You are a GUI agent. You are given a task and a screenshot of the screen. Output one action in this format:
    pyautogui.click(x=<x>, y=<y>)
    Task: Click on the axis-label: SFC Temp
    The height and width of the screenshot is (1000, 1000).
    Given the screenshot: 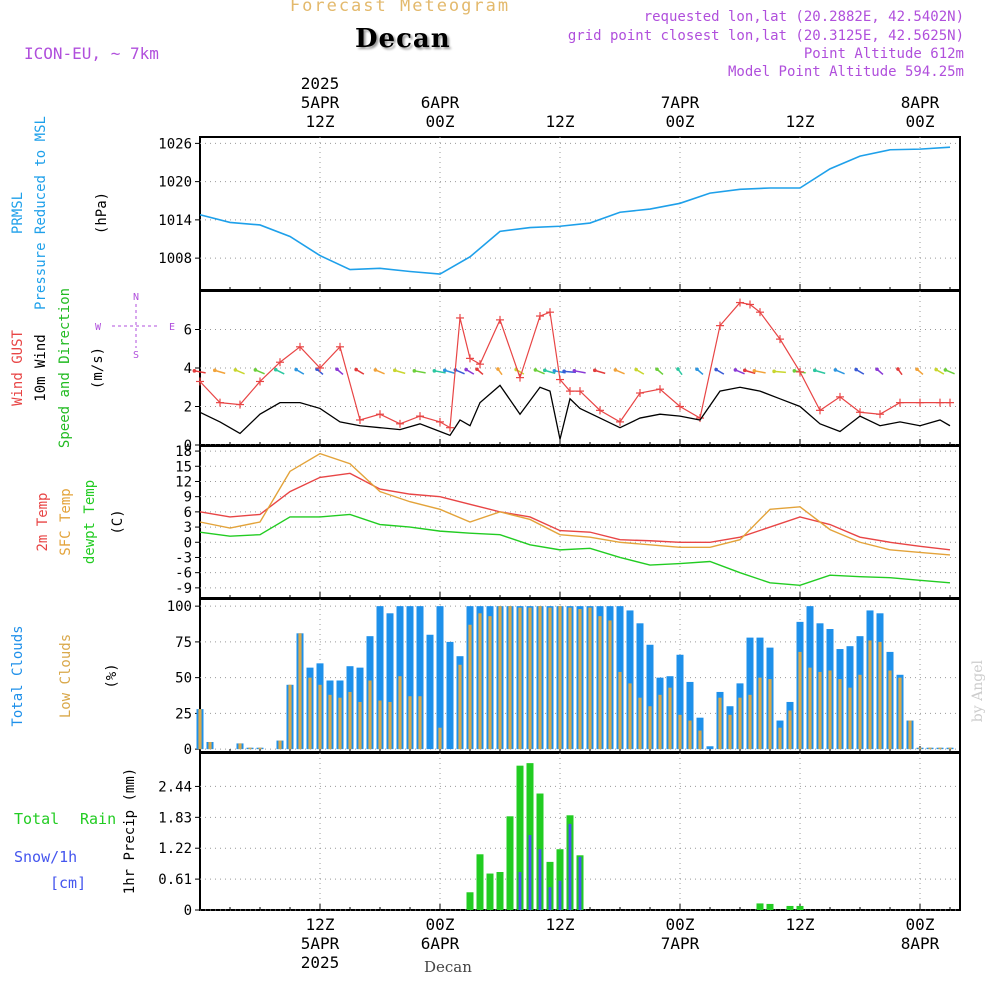 What is the action you would take?
    pyautogui.click(x=66, y=521)
    